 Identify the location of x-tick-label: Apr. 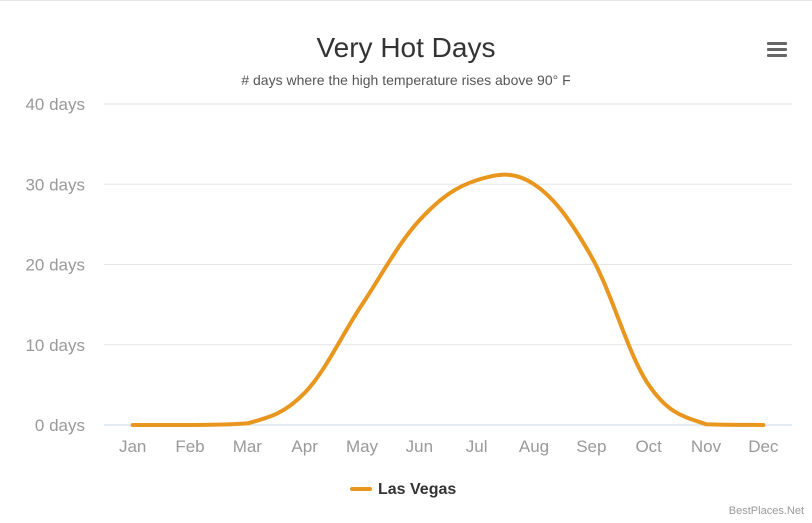
(304, 446).